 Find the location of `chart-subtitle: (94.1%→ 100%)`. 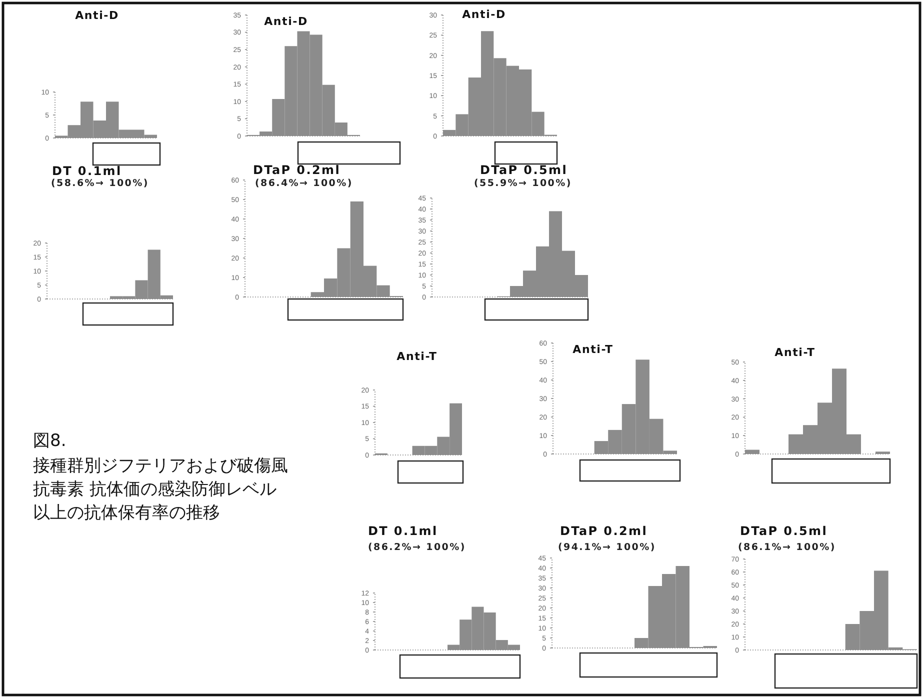

chart-subtitle: (94.1%→ 100%) is located at coordinates (607, 547).